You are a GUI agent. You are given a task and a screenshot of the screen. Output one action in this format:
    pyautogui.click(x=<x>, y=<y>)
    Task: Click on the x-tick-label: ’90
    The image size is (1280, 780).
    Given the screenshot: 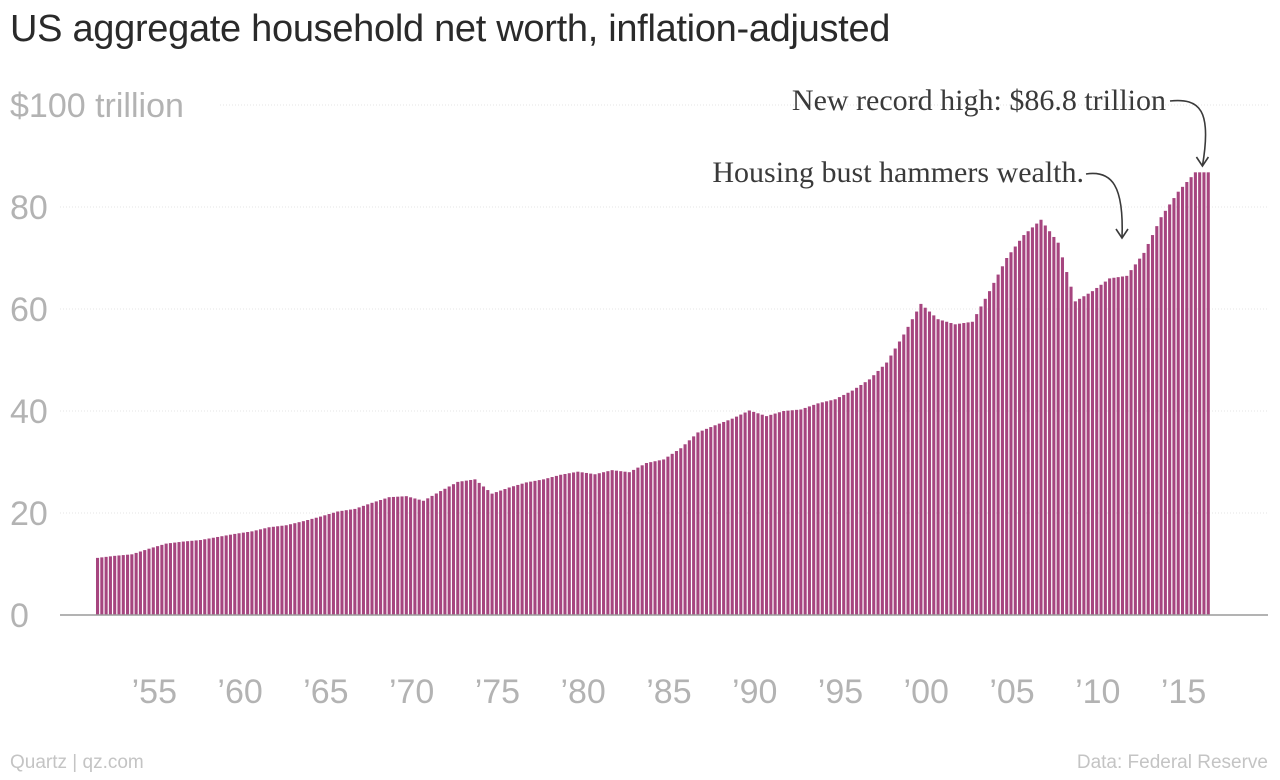 What is the action you would take?
    pyautogui.click(x=754, y=692)
    